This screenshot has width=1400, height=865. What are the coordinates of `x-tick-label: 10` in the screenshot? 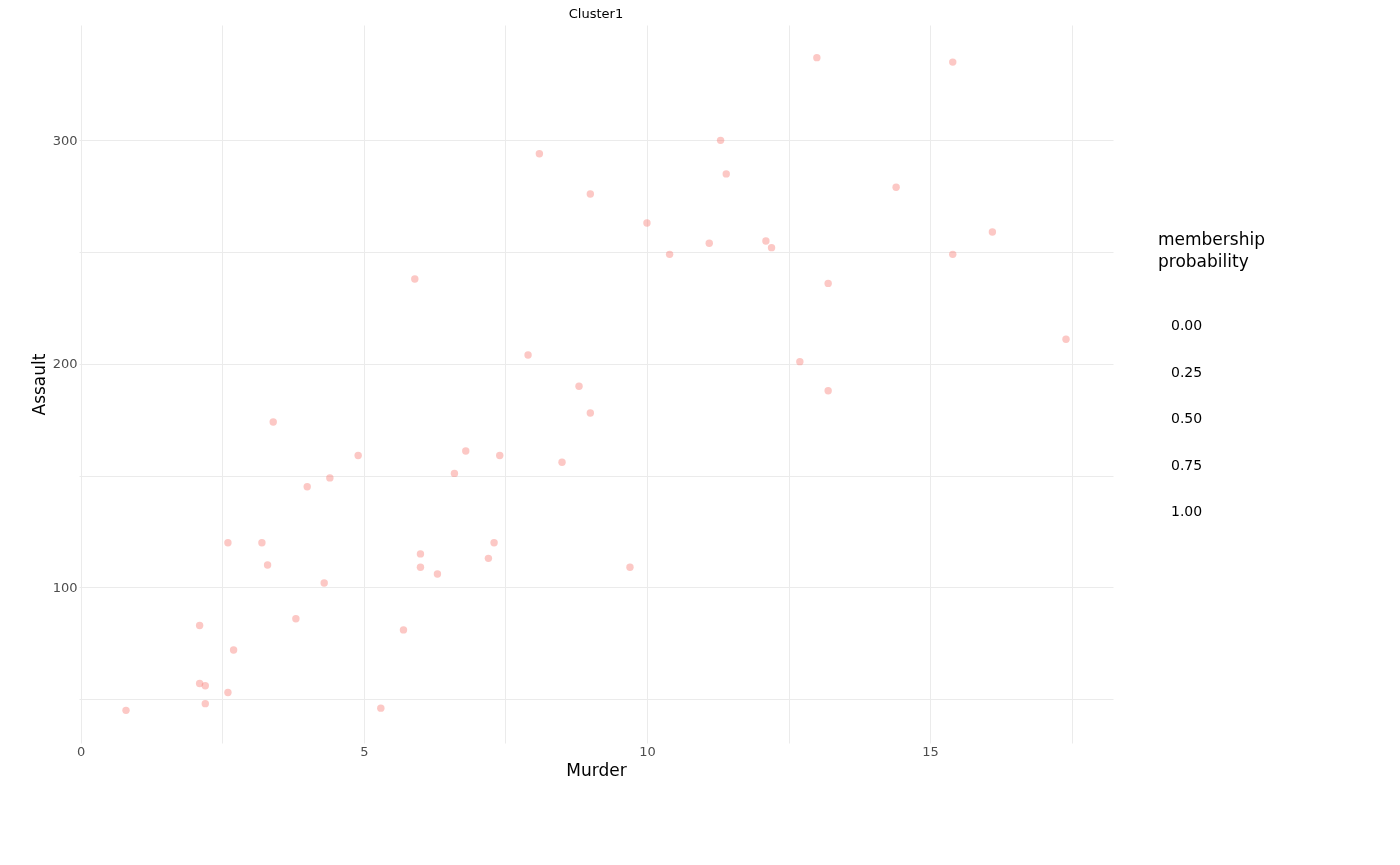 It's located at (647, 751).